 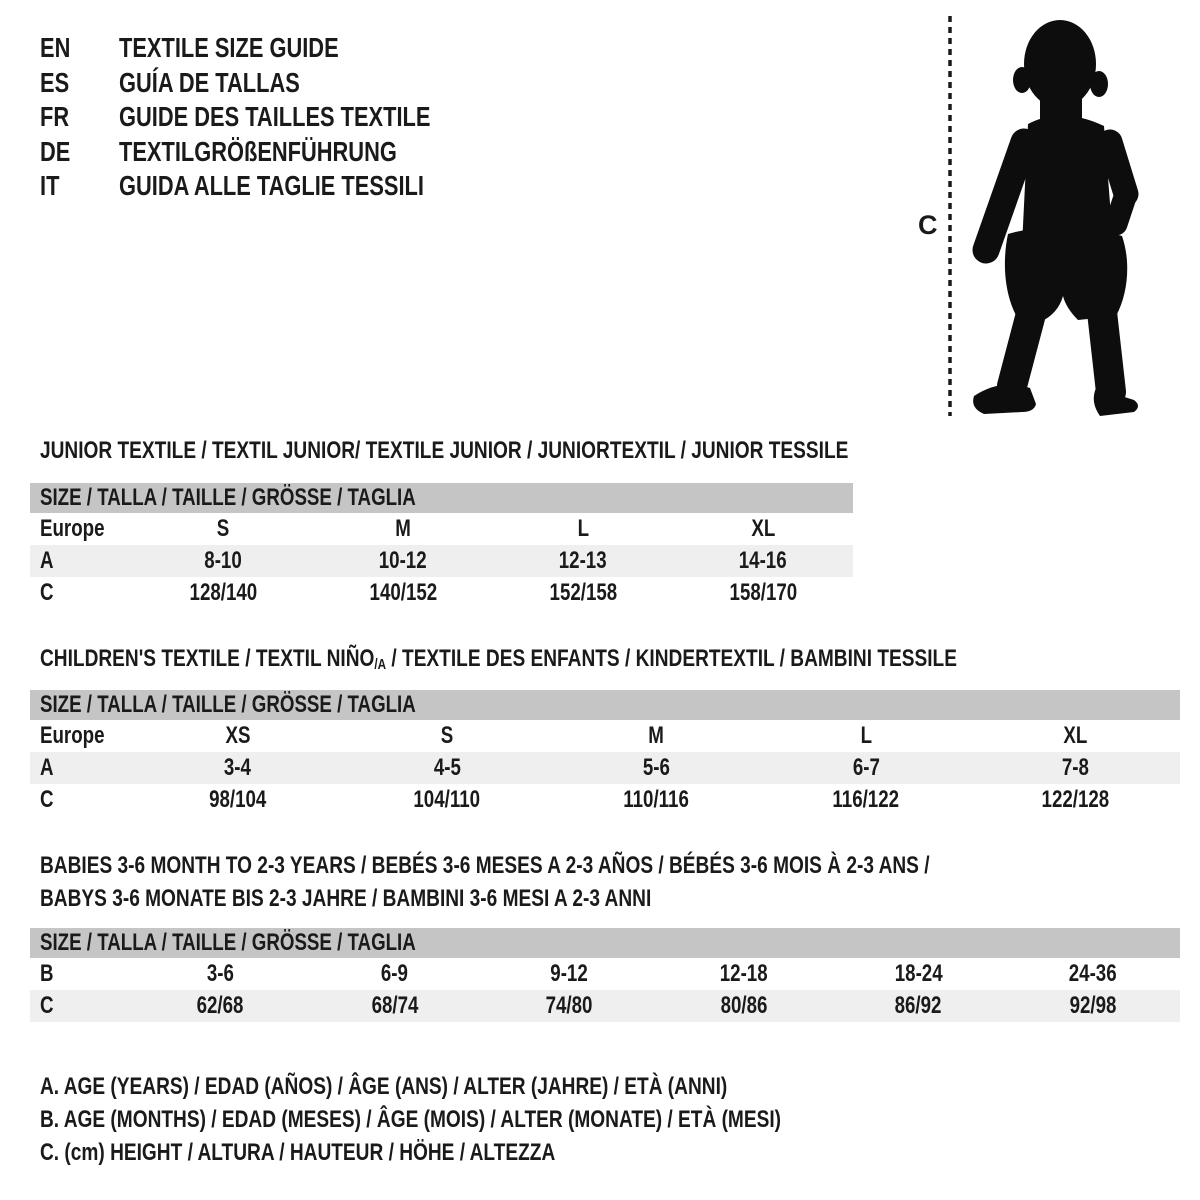 I want to click on table-row-height: C 62/68 68/74 74/80 80/86 86/92 92/98, so click(x=605, y=1006).